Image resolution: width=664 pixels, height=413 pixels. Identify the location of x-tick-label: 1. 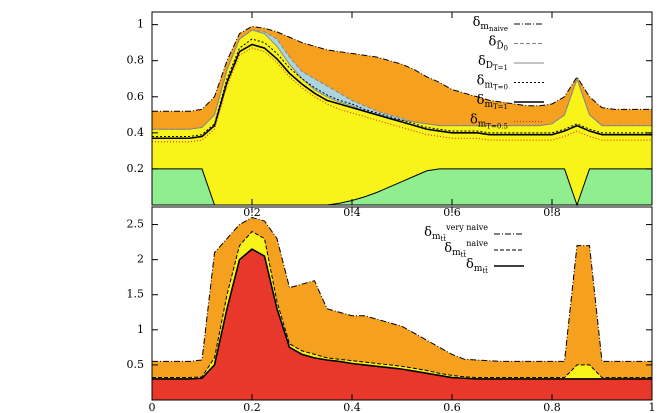
(652, 407).